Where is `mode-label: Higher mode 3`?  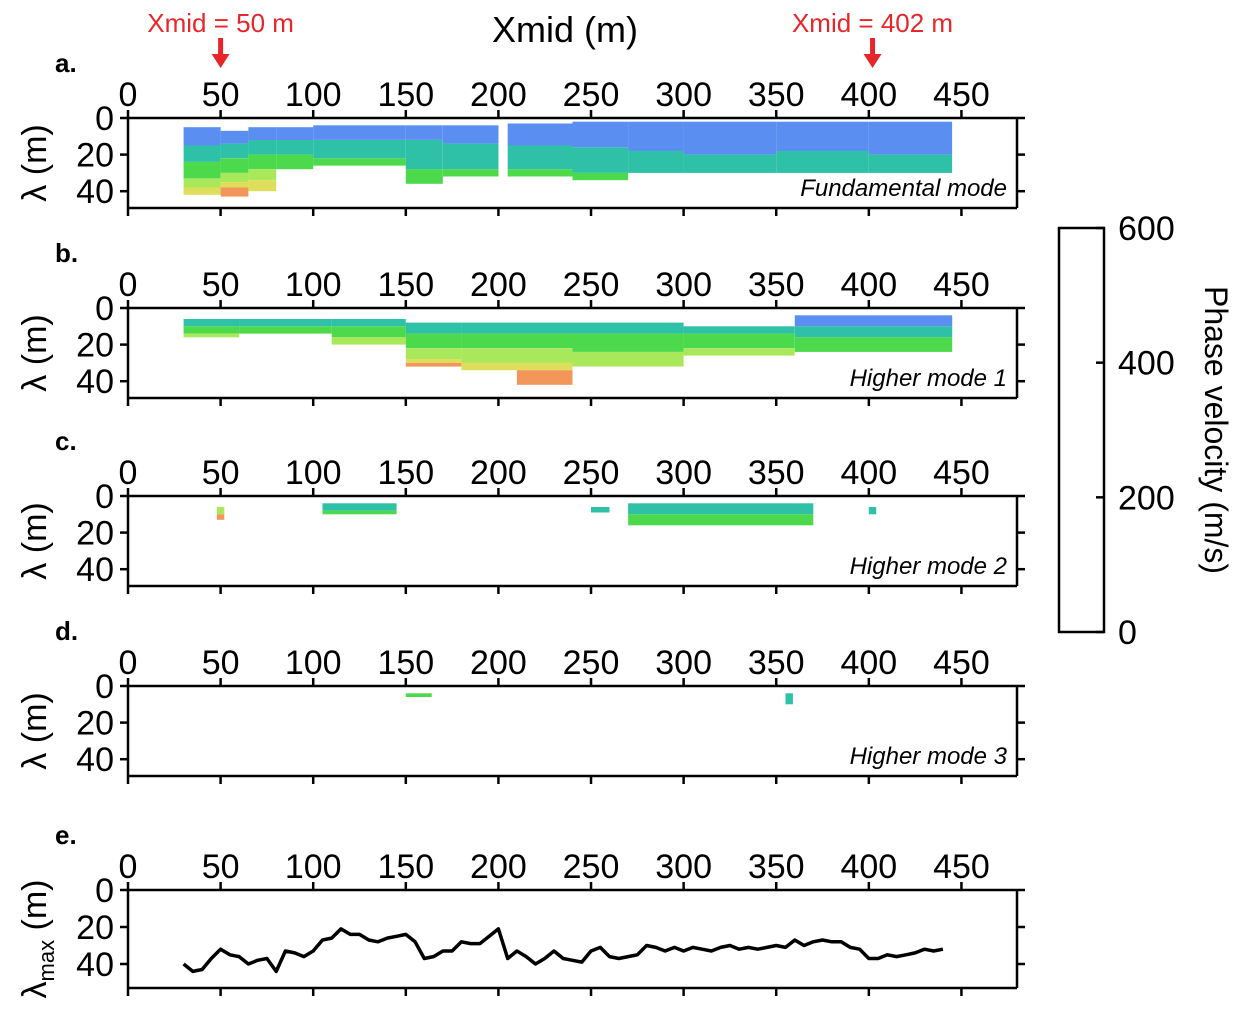 mode-label: Higher mode 3 is located at coordinates (929, 756).